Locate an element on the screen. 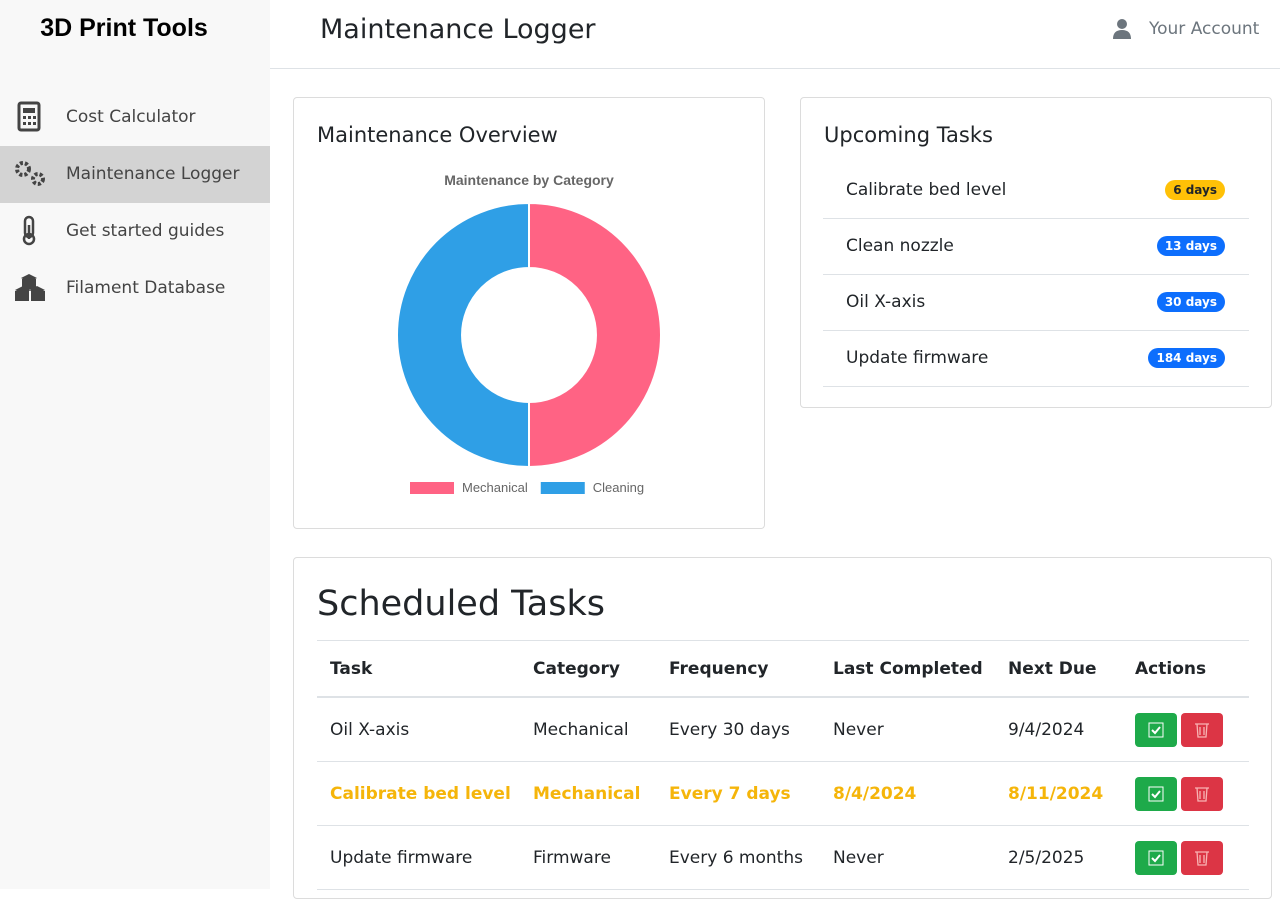 The height and width of the screenshot is (899, 1280). nav-label: Maintenance Logger is located at coordinates (153, 174).